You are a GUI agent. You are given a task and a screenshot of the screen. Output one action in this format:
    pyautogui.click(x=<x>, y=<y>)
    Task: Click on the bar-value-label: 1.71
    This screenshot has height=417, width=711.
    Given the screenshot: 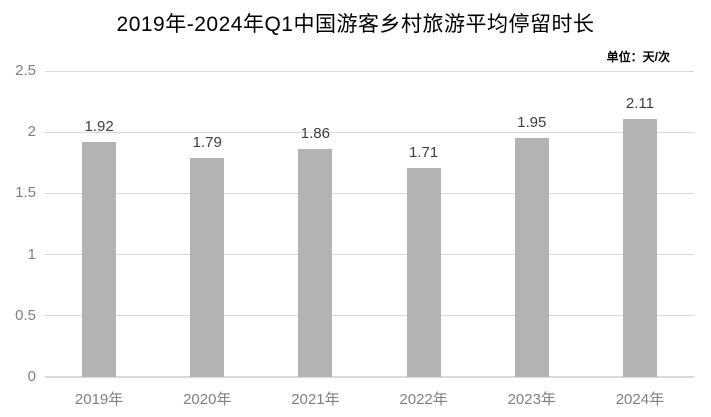 What is the action you would take?
    pyautogui.click(x=423, y=152)
    